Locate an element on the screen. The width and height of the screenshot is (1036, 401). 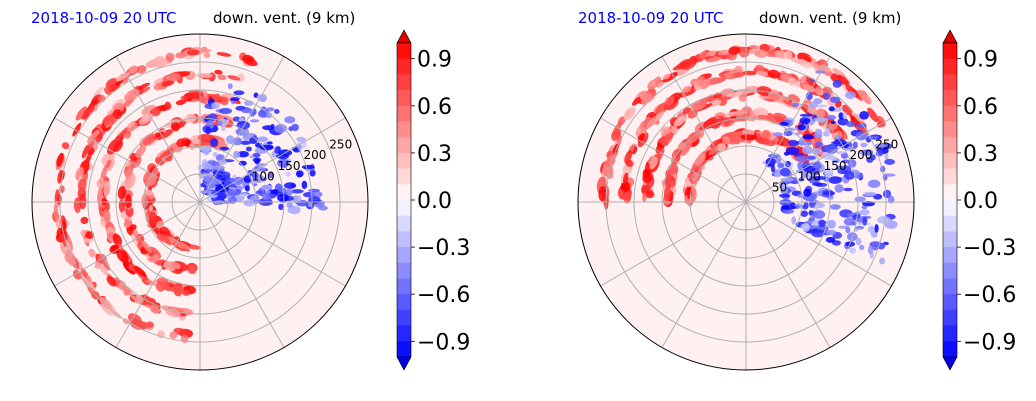
radial-tick-label: 50 is located at coordinates (779, 187).